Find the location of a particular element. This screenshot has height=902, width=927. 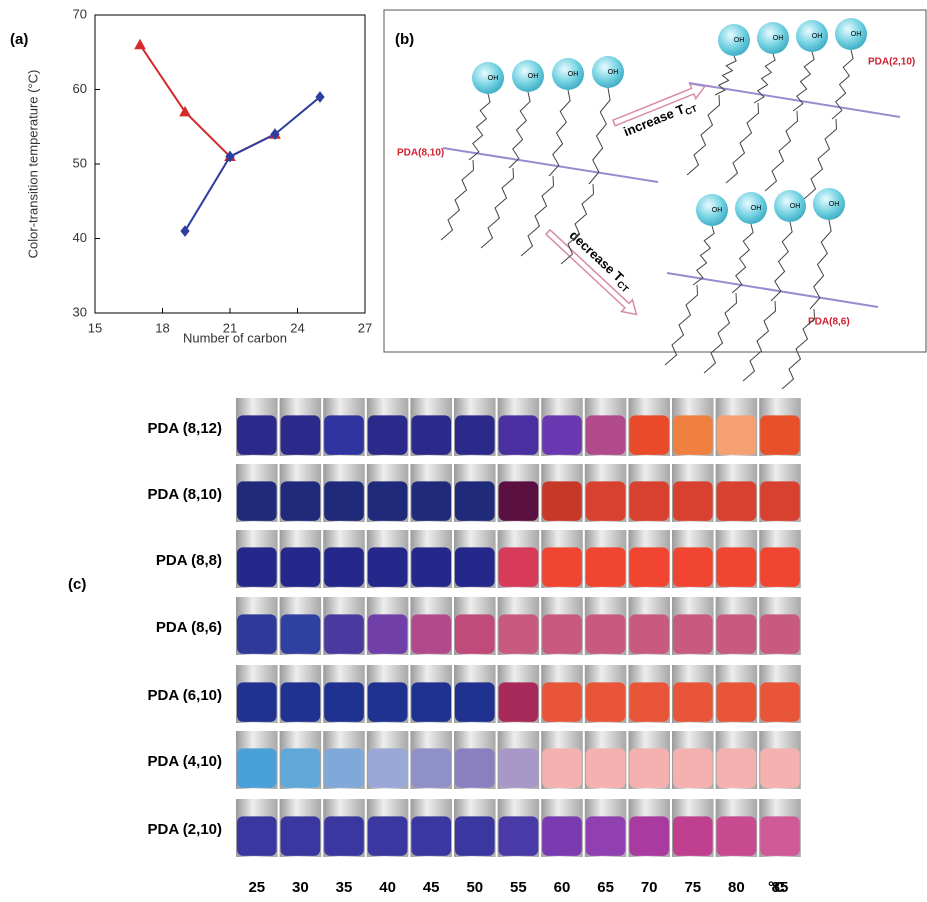

temperature-label: 85 is located at coordinates (780, 887).